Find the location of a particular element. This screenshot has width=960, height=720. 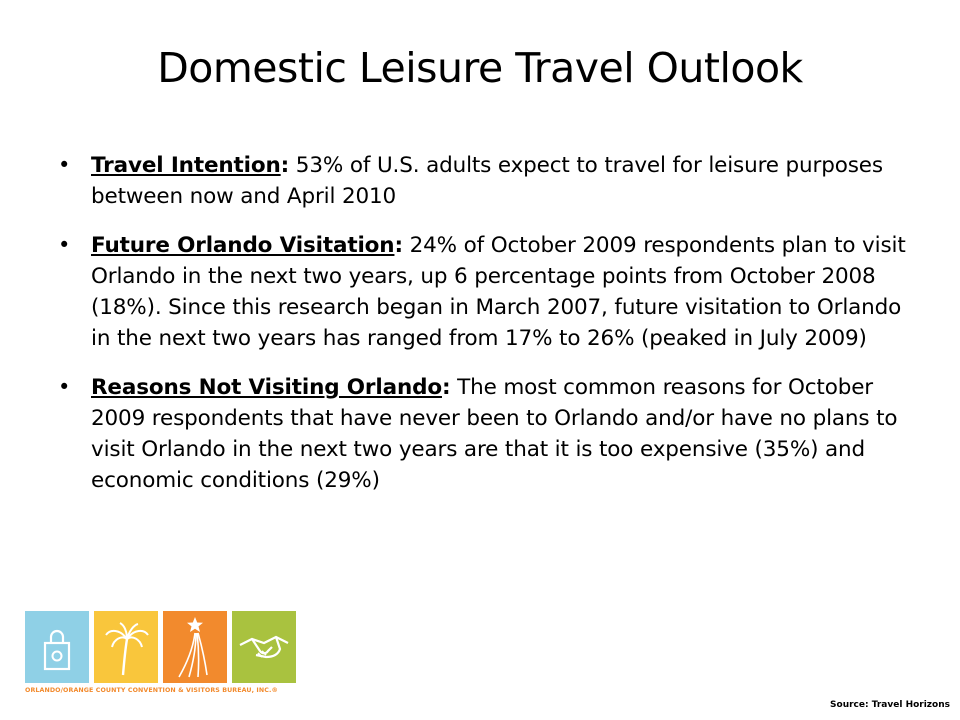

palm-tree-icon is located at coordinates (126, 647).